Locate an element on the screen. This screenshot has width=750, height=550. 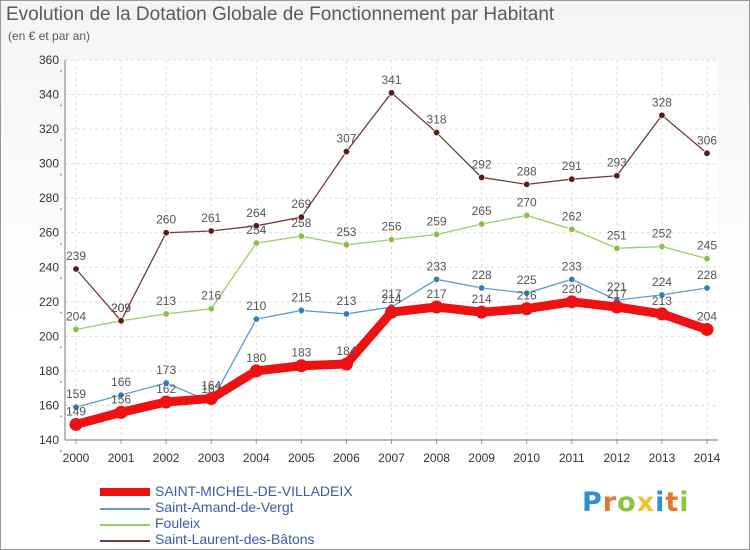
data-label-saint-michel-de-villadeix: 213 is located at coordinates (662, 301).